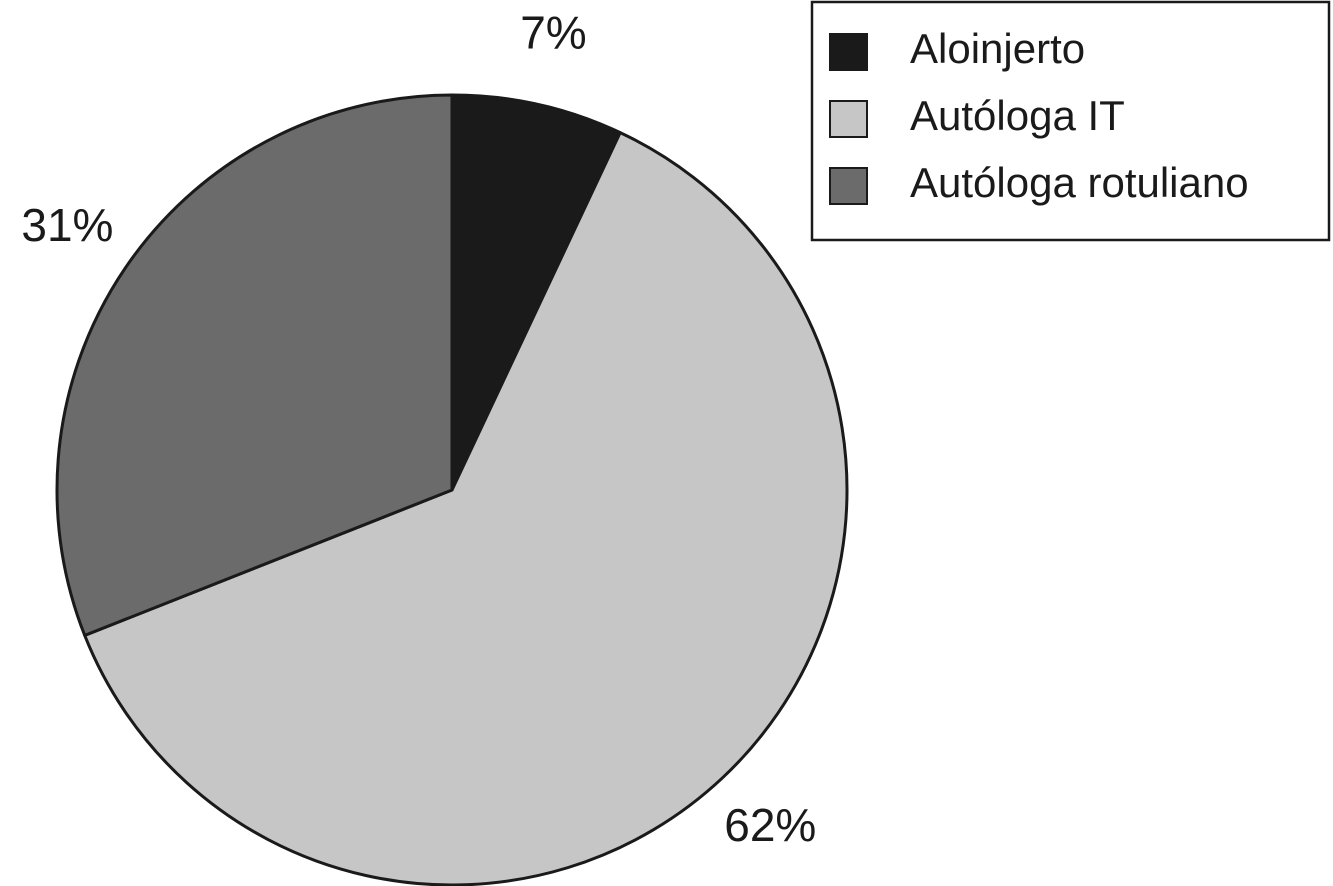  I want to click on legend-label: Autóloga IT, so click(1017, 115).